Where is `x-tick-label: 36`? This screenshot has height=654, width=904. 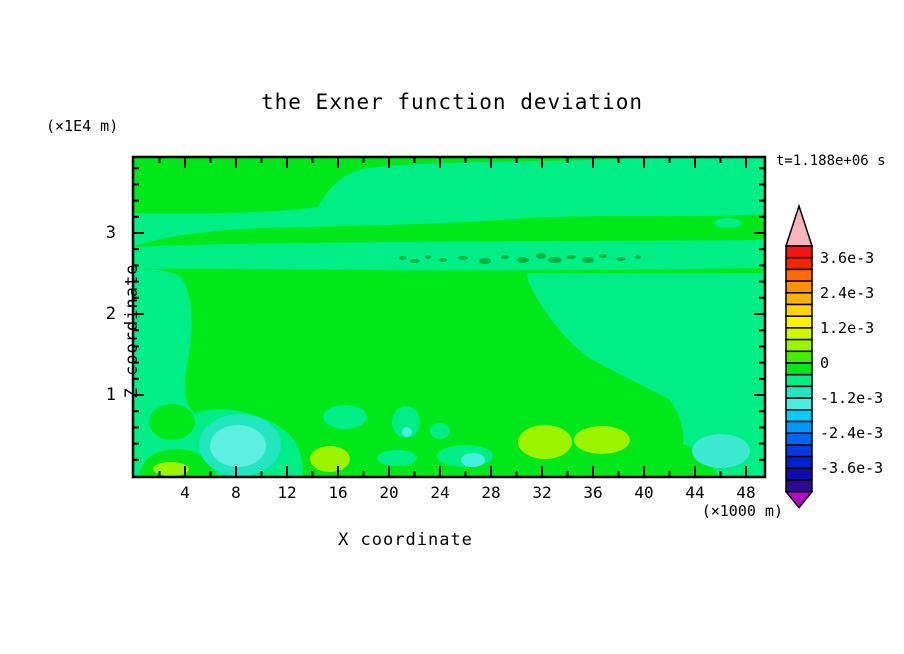
x-tick-label: 36 is located at coordinates (593, 492).